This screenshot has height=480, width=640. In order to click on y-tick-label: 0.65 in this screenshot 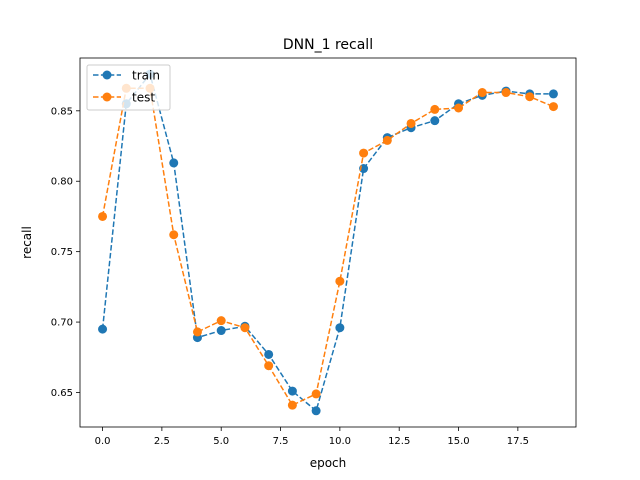, I will do `click(62, 393)`.